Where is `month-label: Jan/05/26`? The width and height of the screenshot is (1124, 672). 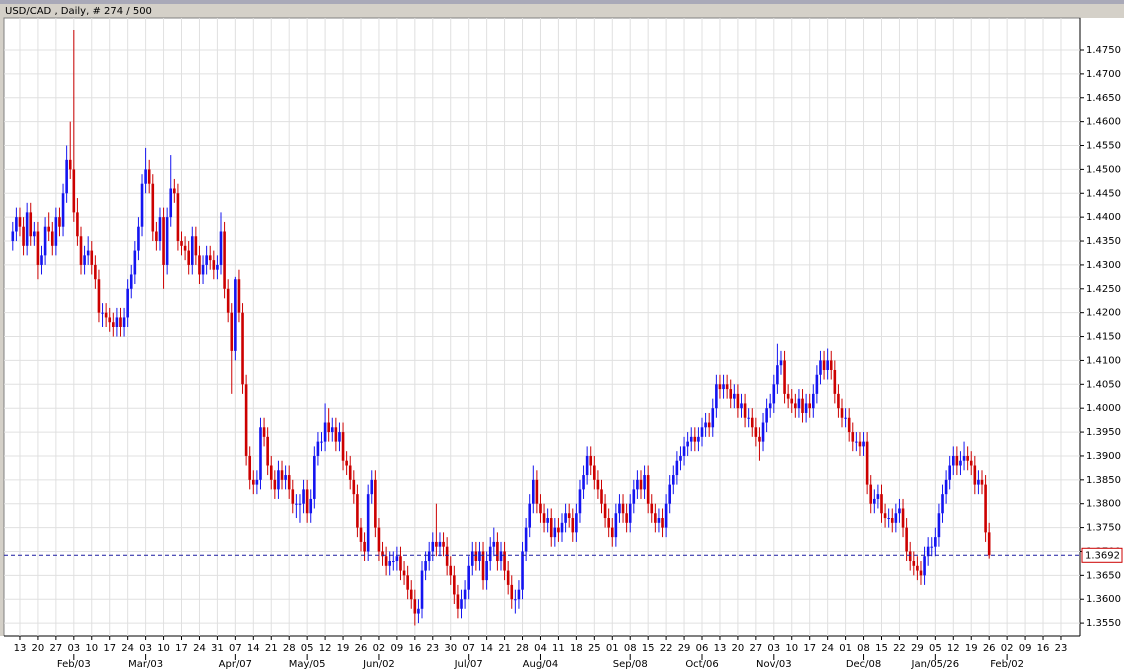 month-label: Jan/05/26 is located at coordinates (935, 664).